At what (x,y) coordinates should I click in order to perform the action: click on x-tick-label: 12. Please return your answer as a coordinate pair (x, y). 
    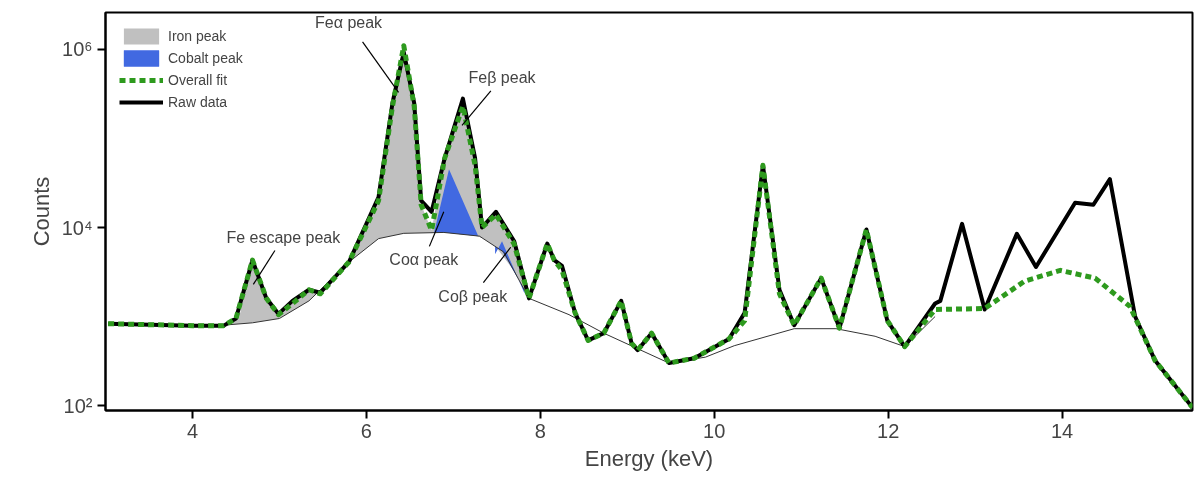
    Looking at the image, I should click on (888, 430).